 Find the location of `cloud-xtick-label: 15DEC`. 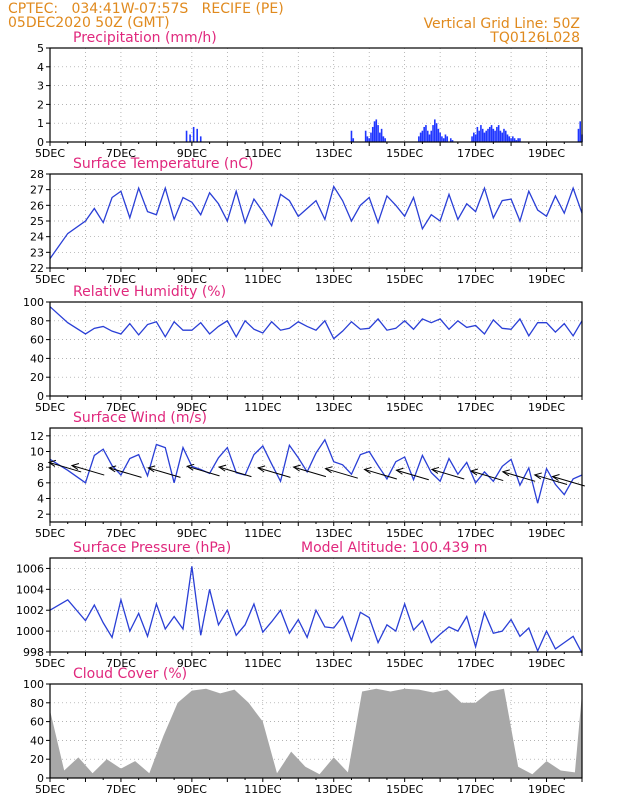

cloud-xtick-label: 15DEC is located at coordinates (404, 789).